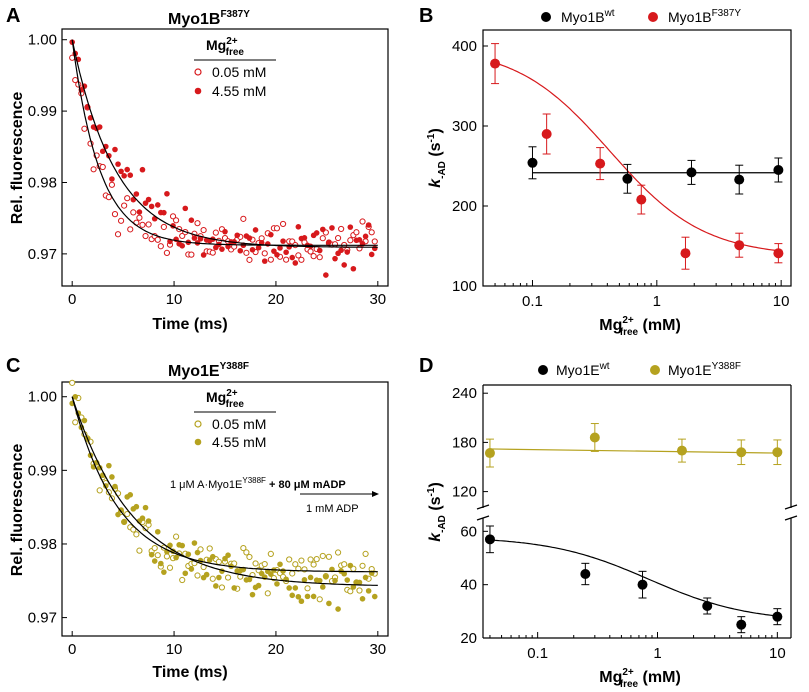  What do you see at coordinates (258, 483) in the screenshot?
I see `scheme-reactants: 1 μM A·Myo1EY388F + 80 μM mADP` at bounding box center [258, 483].